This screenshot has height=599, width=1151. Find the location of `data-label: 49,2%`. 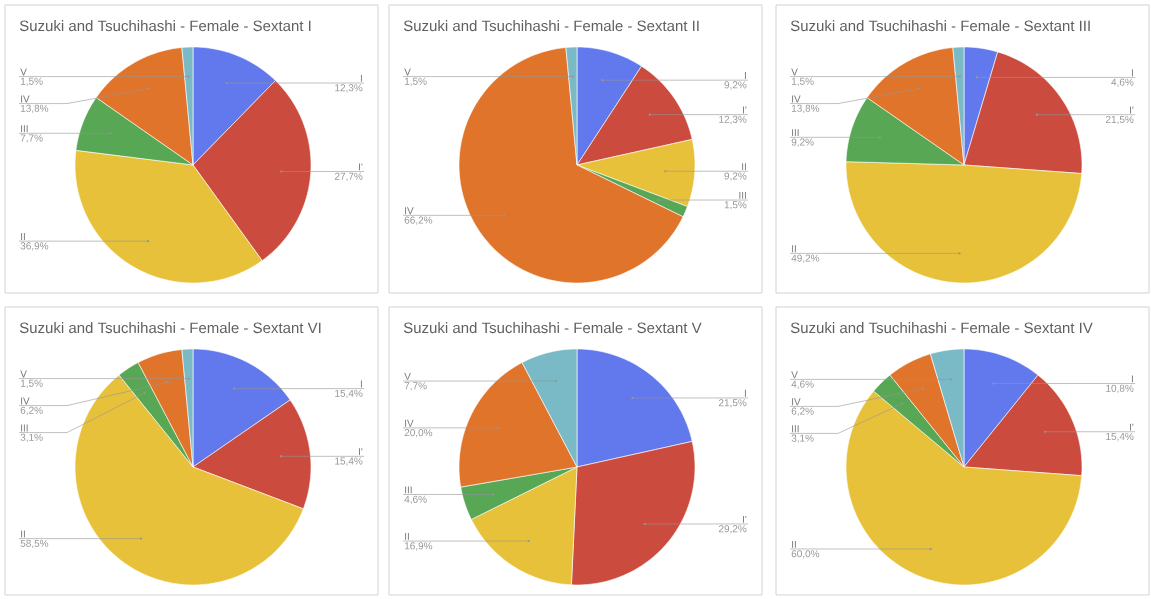

data-label: 49,2% is located at coordinates (805, 258).